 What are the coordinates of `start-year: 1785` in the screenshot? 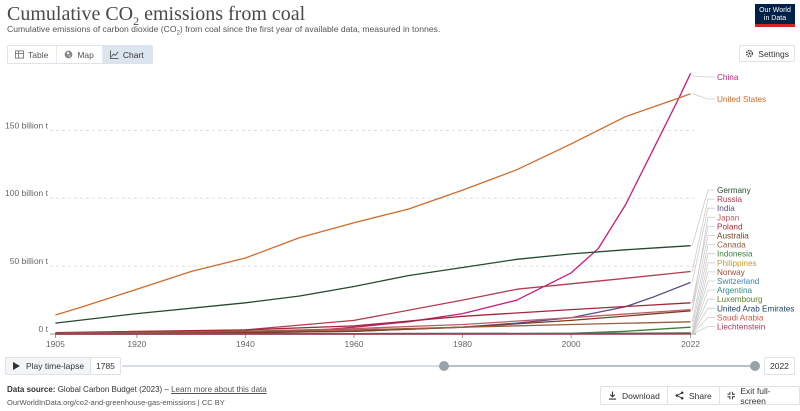 It's located at (105, 366).